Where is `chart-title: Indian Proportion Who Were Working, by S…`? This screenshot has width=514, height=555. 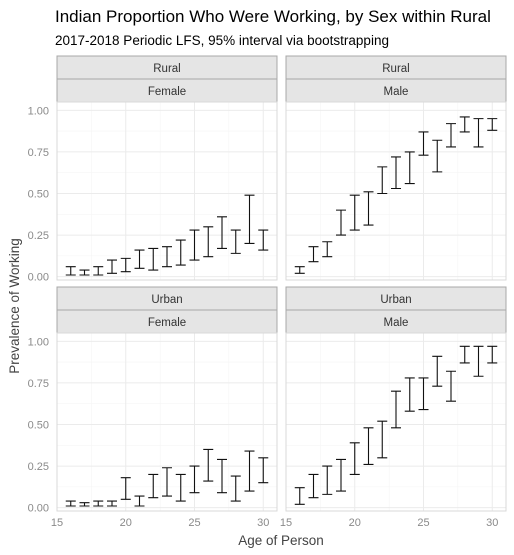
chart-title: Indian Proportion Who Were Working, by S… is located at coordinates (273, 16).